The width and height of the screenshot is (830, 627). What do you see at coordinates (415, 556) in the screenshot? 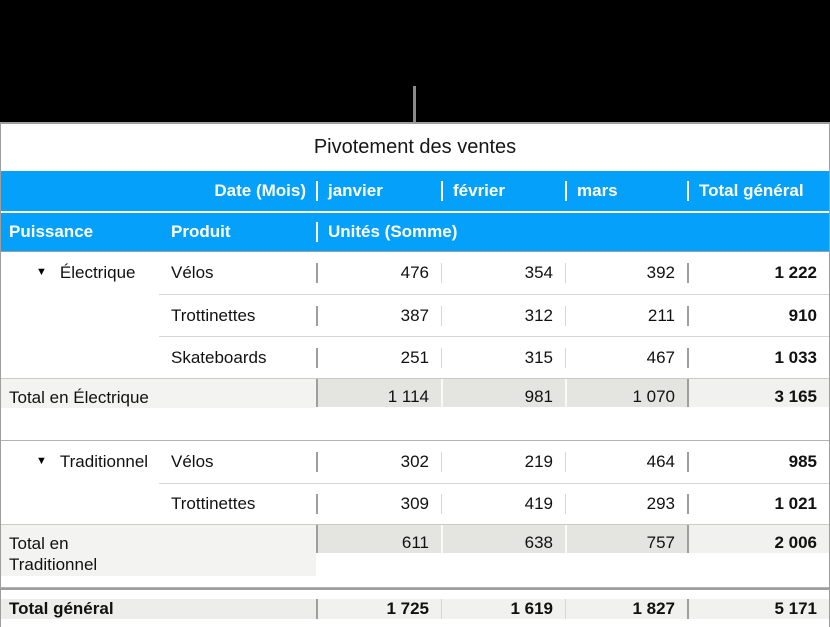
I see `subtotal-row-traditionnel: Total en Traditionnel 611 638 757 2 006` at bounding box center [415, 556].